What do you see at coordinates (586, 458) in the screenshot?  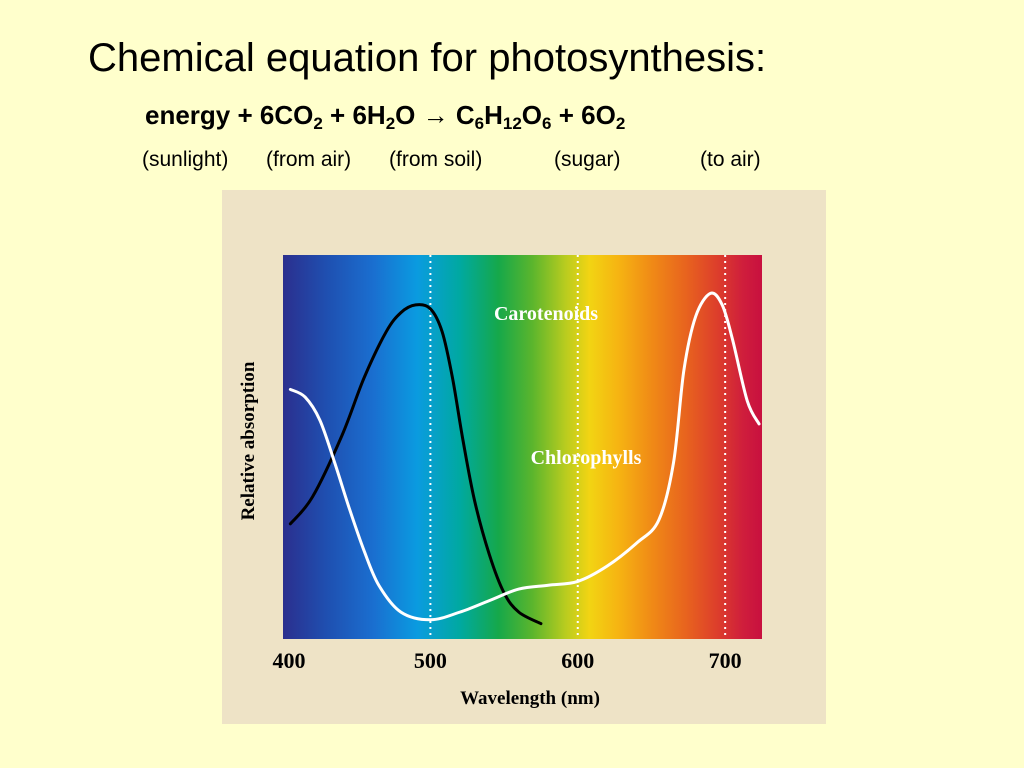 I see `series-label-chlorophylls: Chlorophylls` at bounding box center [586, 458].